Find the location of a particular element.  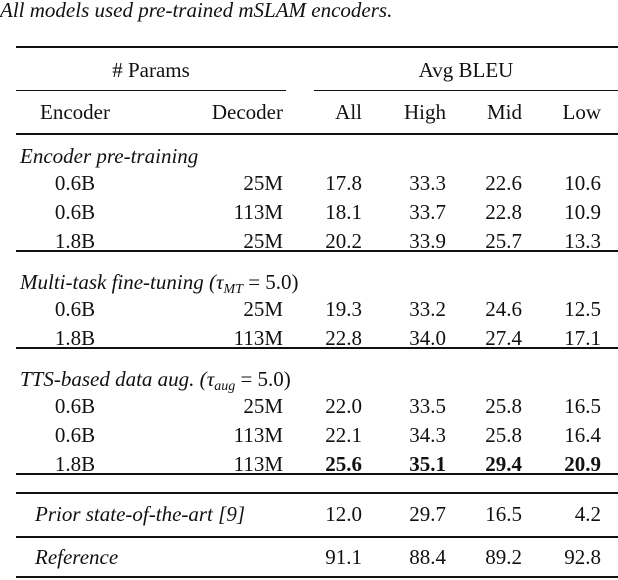

table-cell: 29.4 is located at coordinates (503, 464).